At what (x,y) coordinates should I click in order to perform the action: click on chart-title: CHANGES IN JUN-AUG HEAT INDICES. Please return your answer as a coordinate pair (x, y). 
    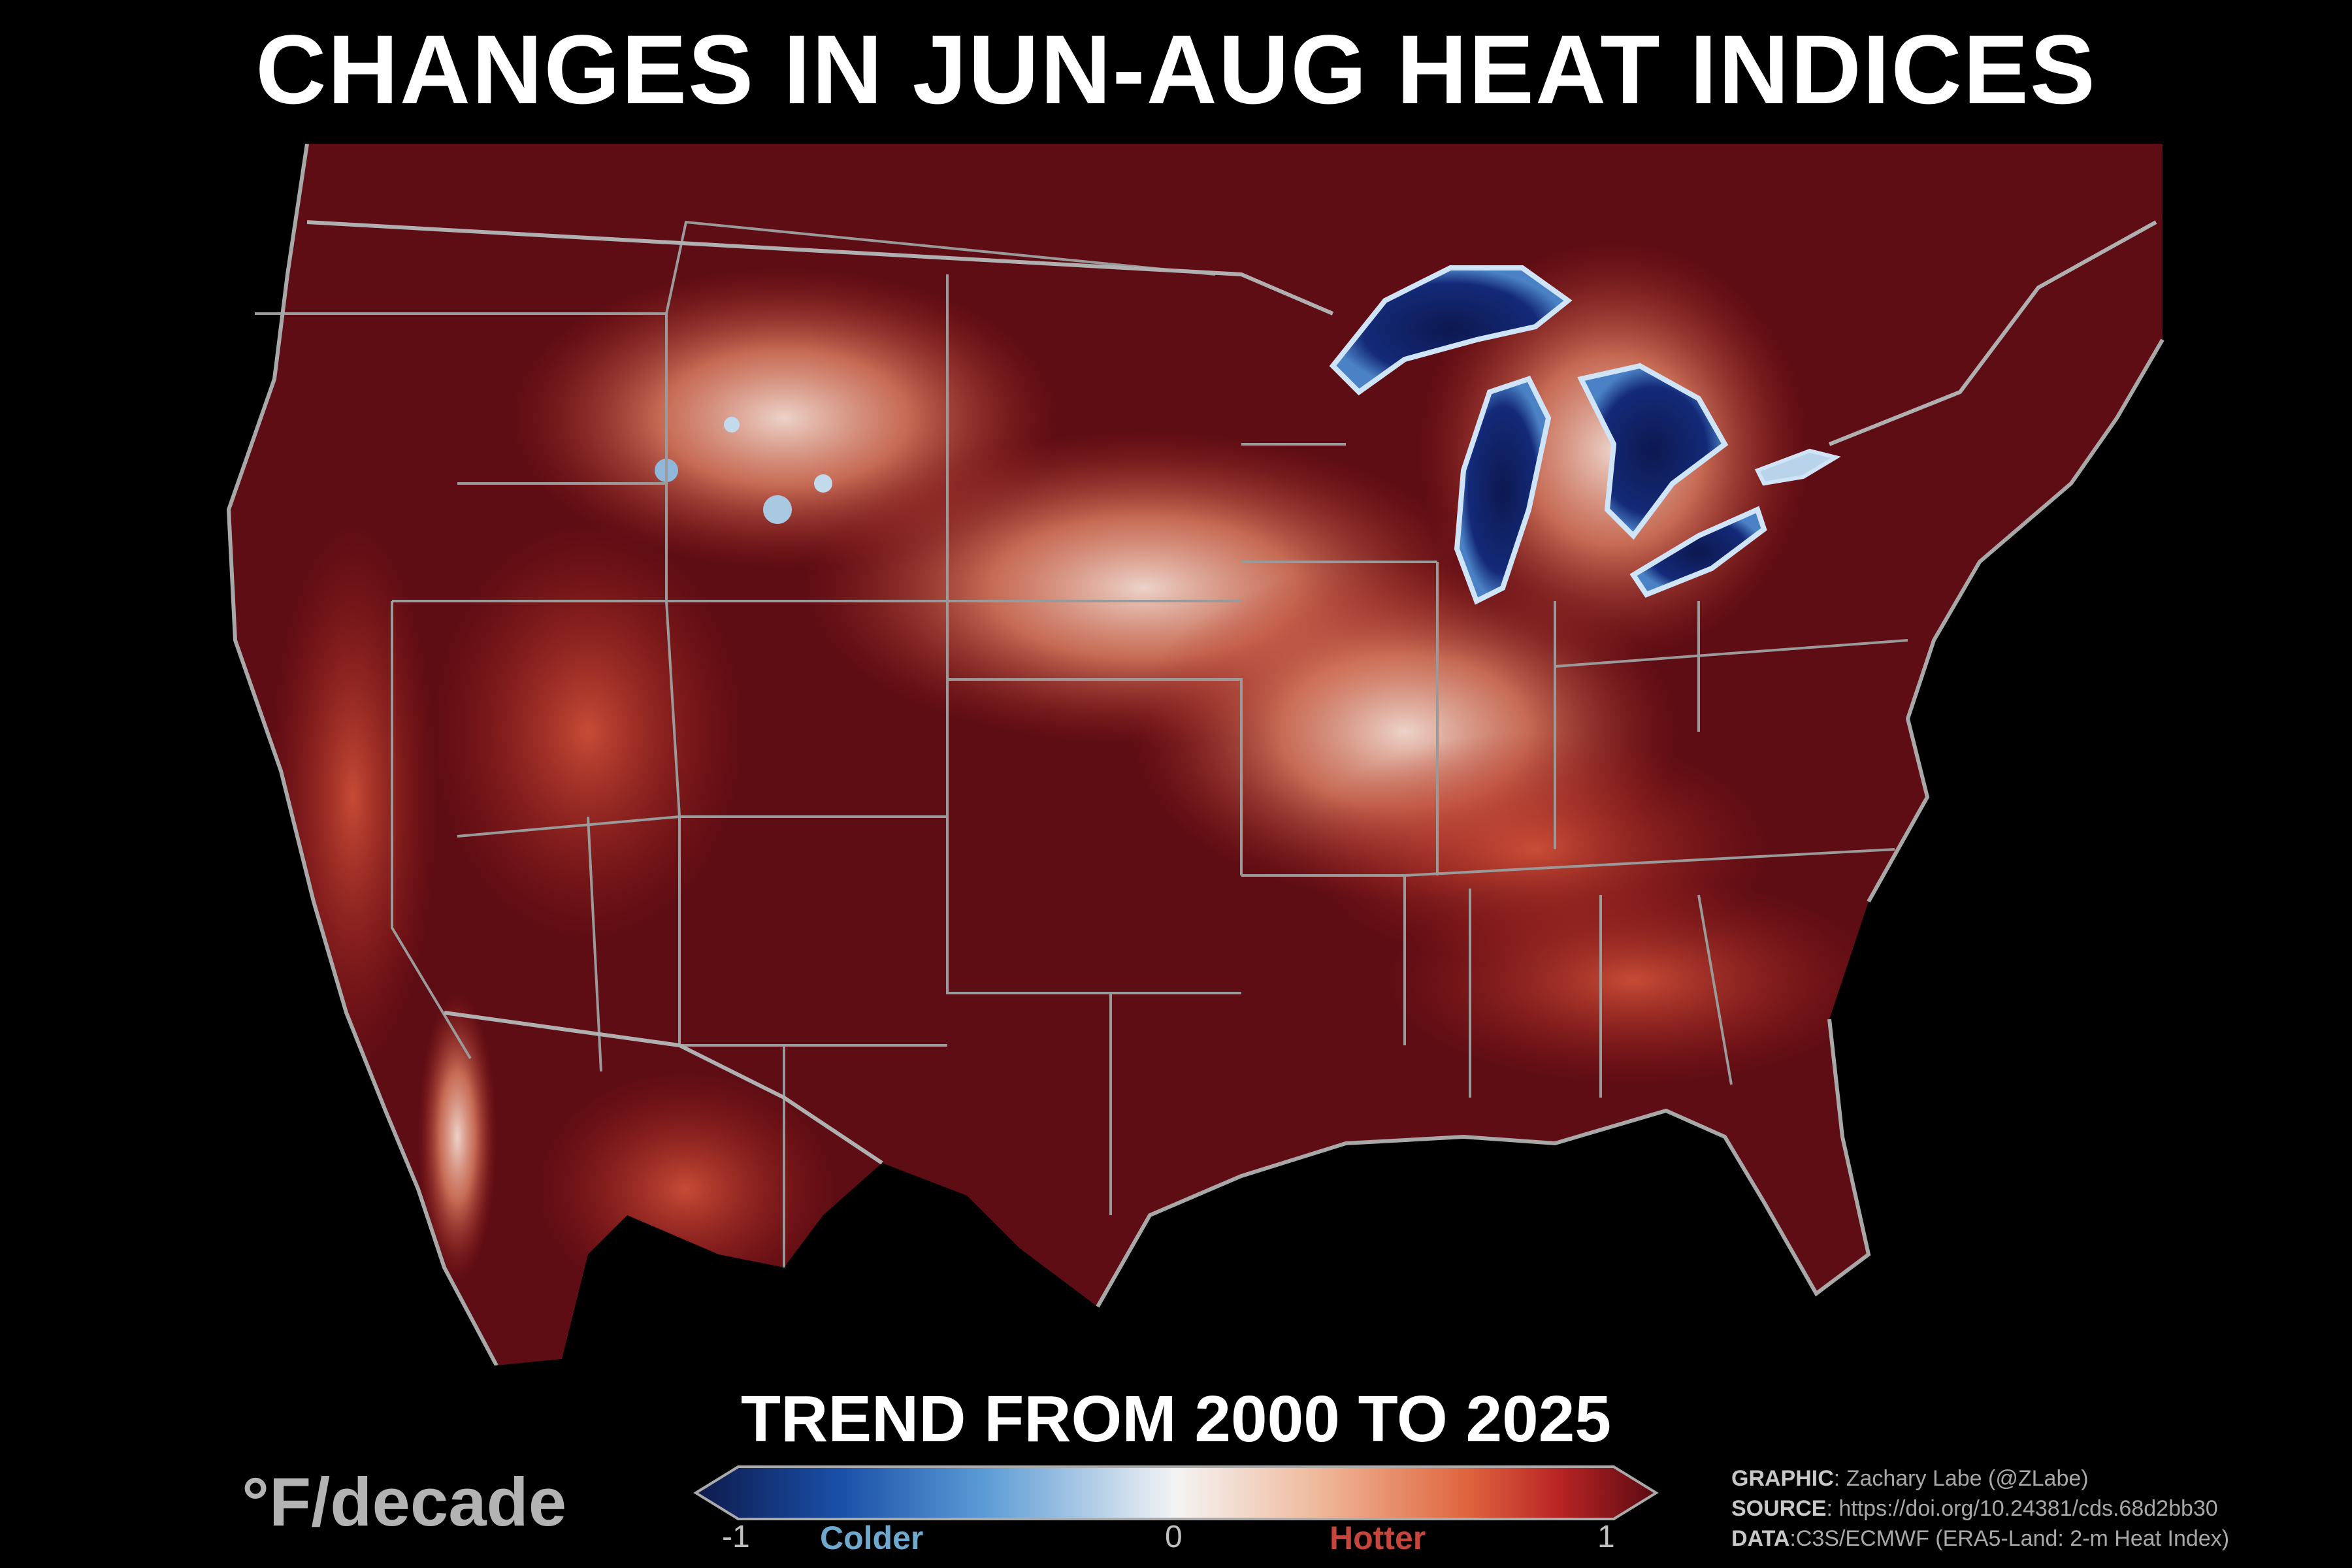
    Looking at the image, I should click on (1176, 69).